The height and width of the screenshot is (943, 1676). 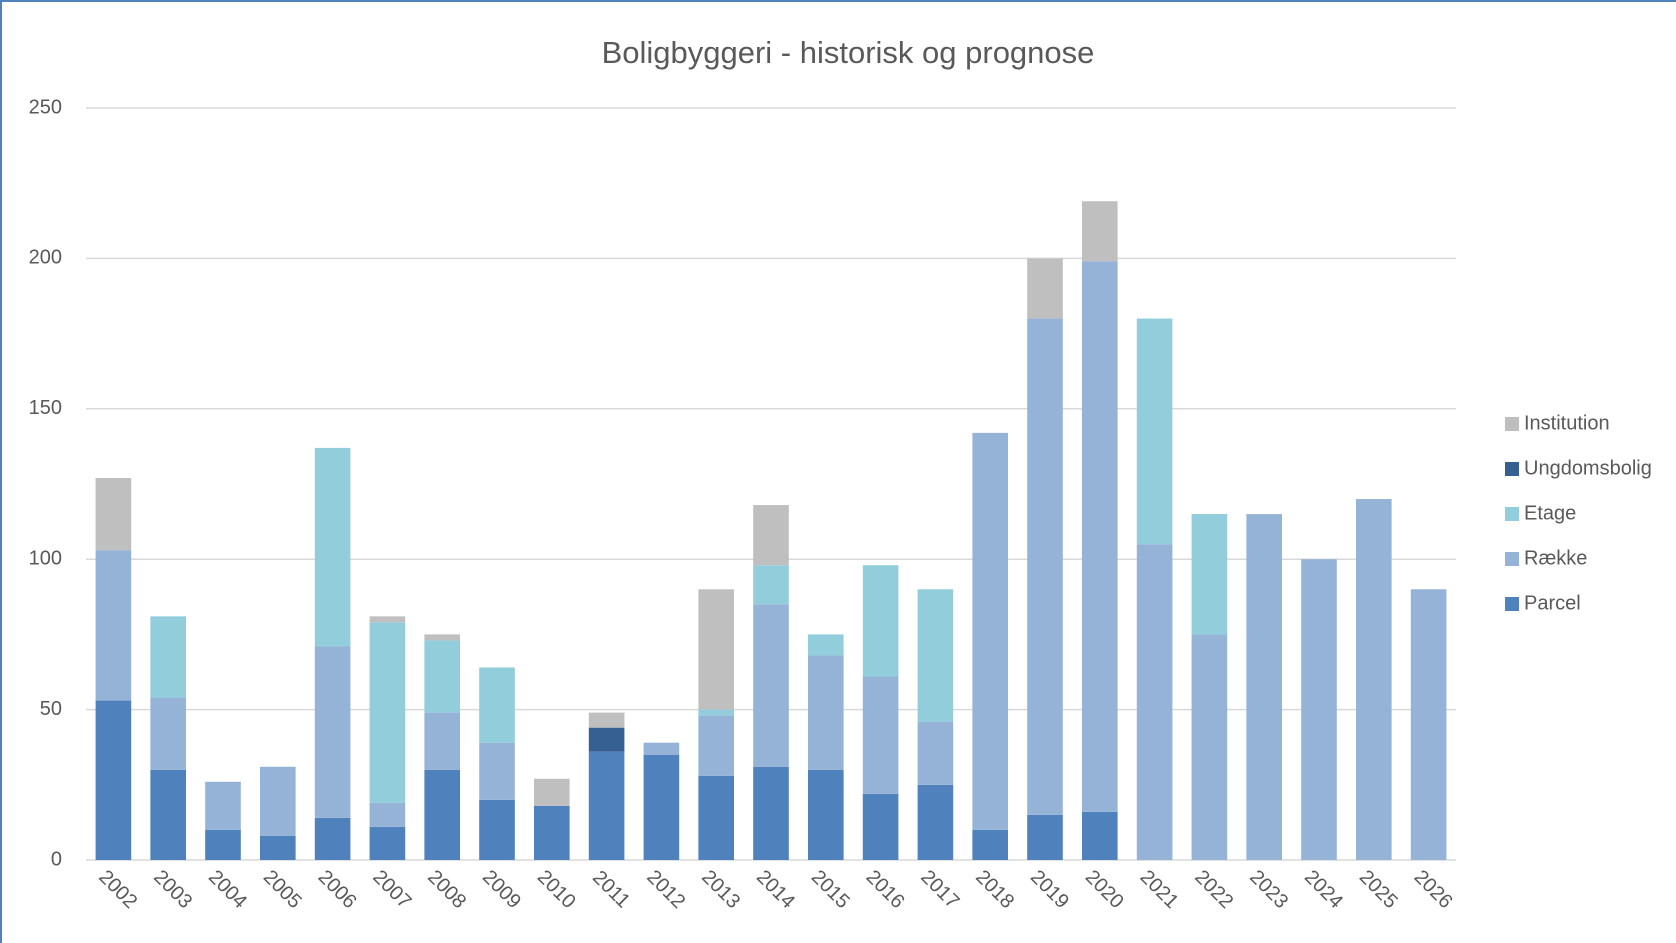 What do you see at coordinates (1555, 558) in the screenshot?
I see `legend-label: Række` at bounding box center [1555, 558].